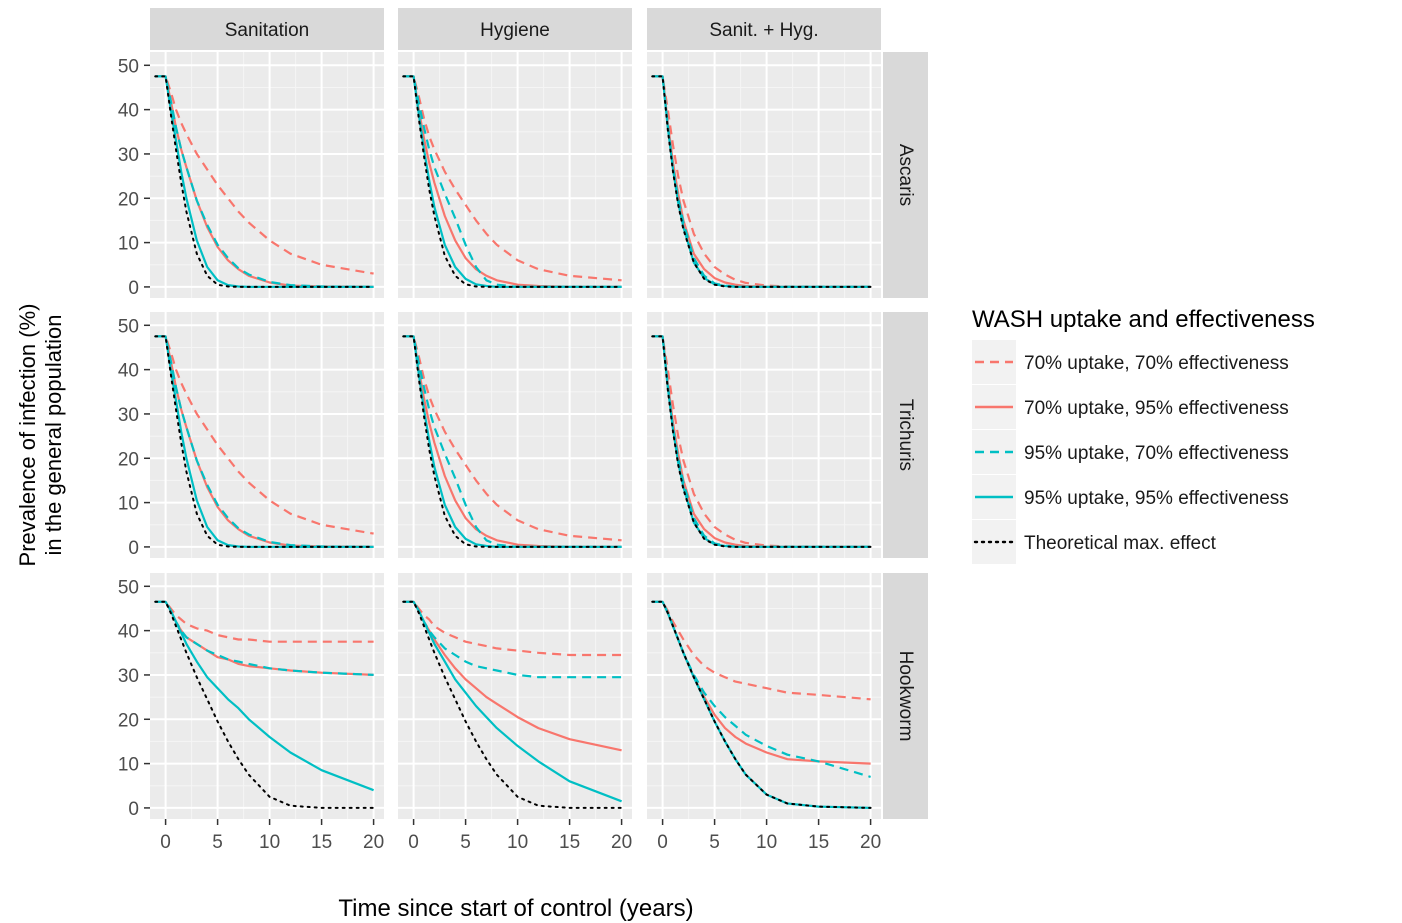 Image resolution: width=1402 pixels, height=923 pixels. Describe the element at coordinates (1156, 453) in the screenshot. I see `legend-item-label: 95% uptake, 70% effectiveness` at that location.